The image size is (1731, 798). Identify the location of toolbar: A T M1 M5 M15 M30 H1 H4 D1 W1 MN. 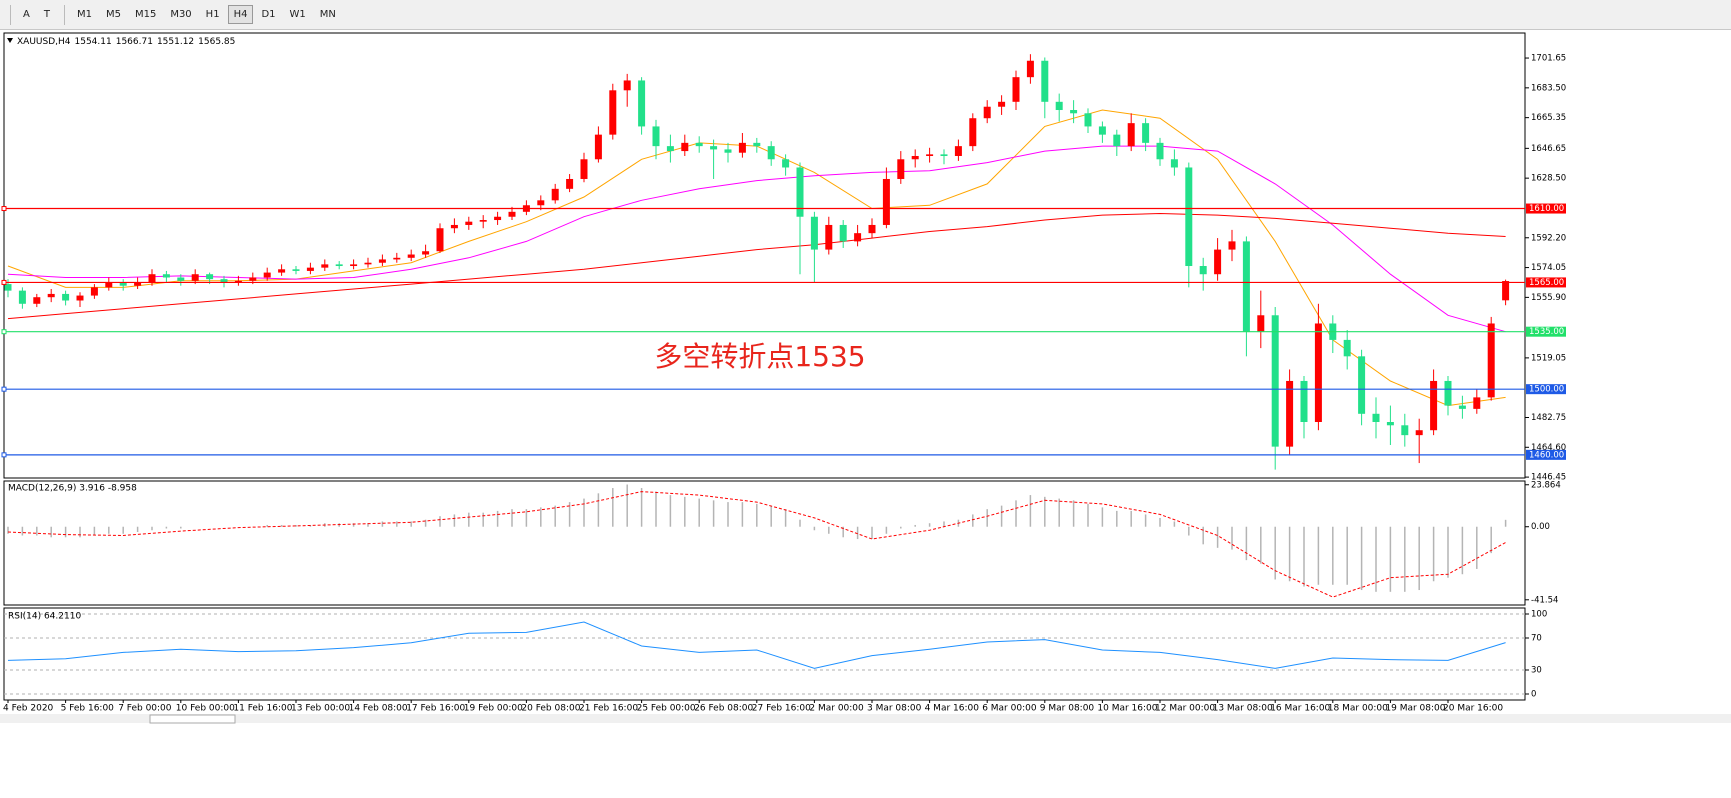
(865, 15).